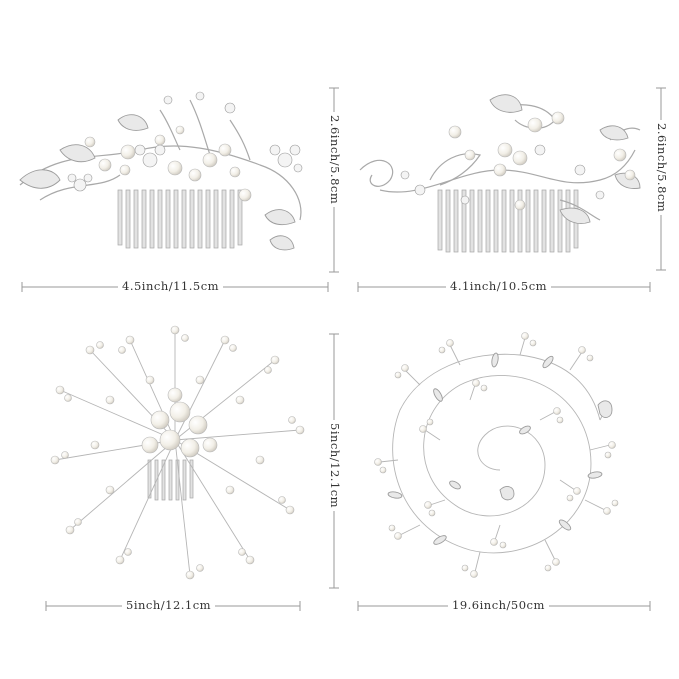 This screenshot has width=679, height=679. I want to click on vine-sprigs, so click(496, 455).